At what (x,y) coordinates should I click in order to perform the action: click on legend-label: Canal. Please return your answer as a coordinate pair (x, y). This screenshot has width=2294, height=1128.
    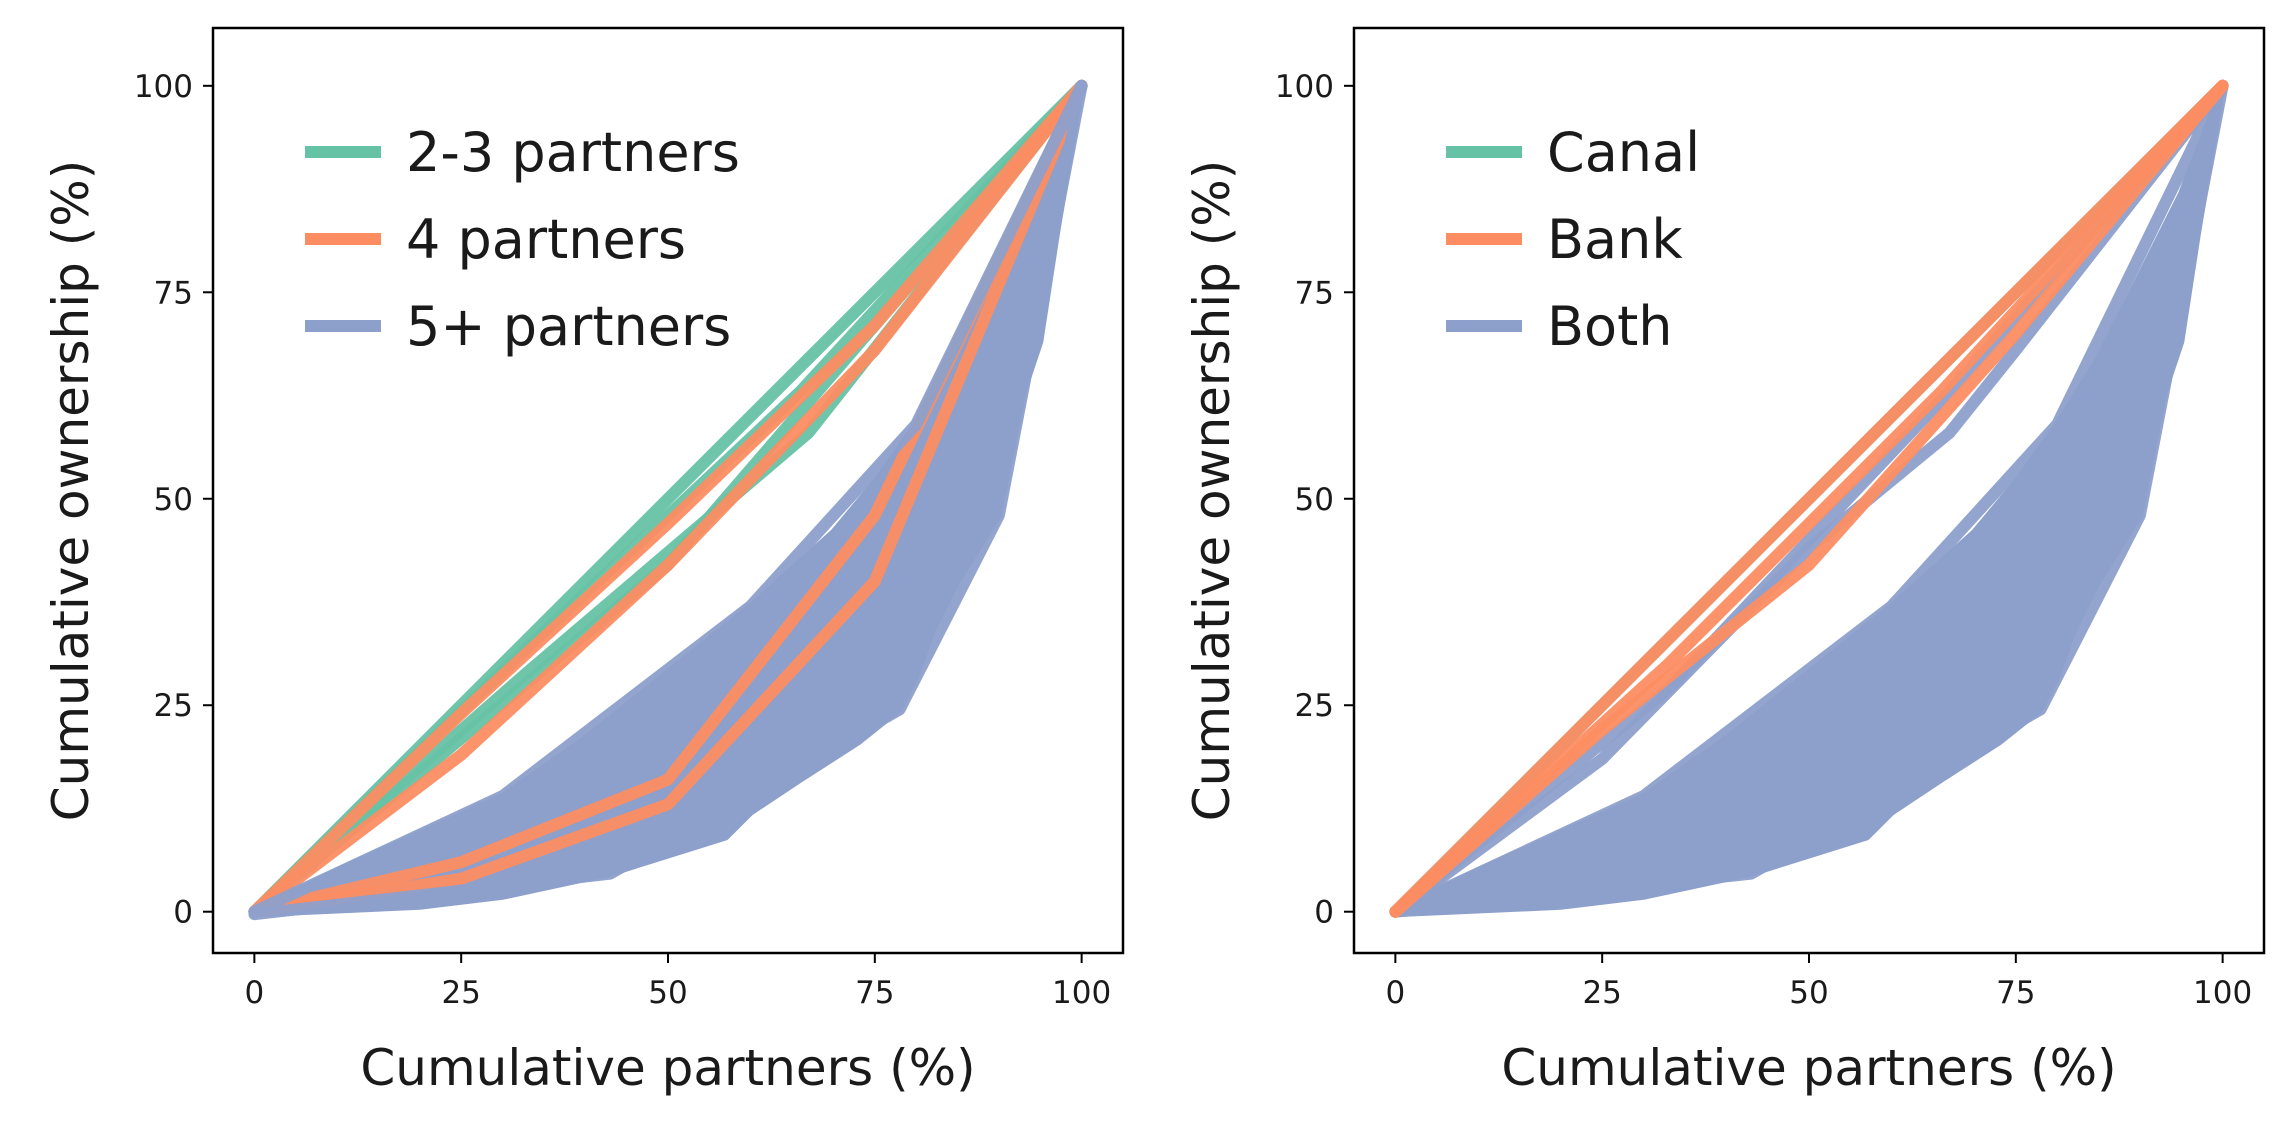
    Looking at the image, I should click on (1623, 152).